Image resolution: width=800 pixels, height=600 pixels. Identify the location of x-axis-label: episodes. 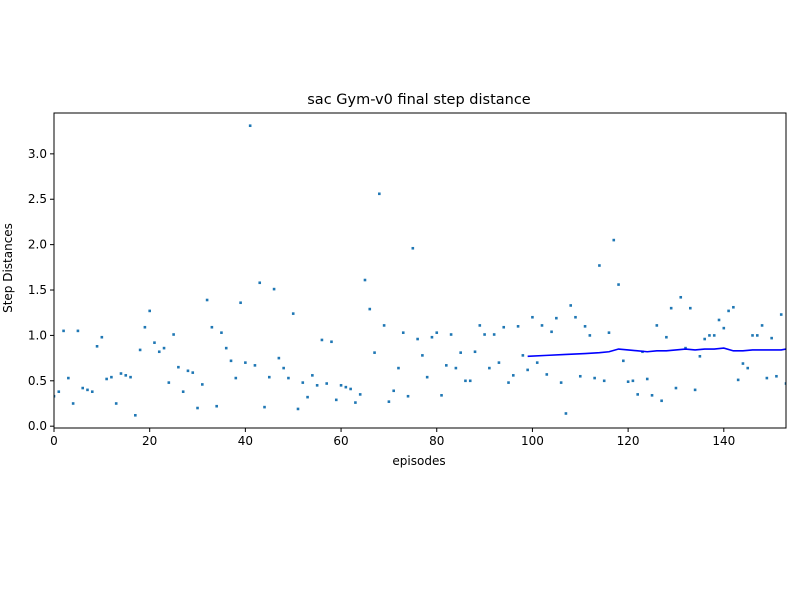
(418, 461).